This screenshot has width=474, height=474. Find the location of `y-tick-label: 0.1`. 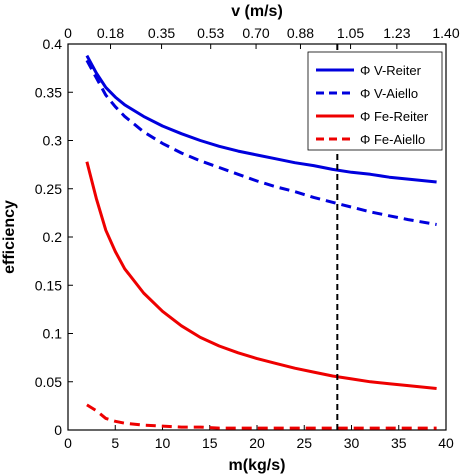

y-tick-label: 0.1 is located at coordinates (53, 334).